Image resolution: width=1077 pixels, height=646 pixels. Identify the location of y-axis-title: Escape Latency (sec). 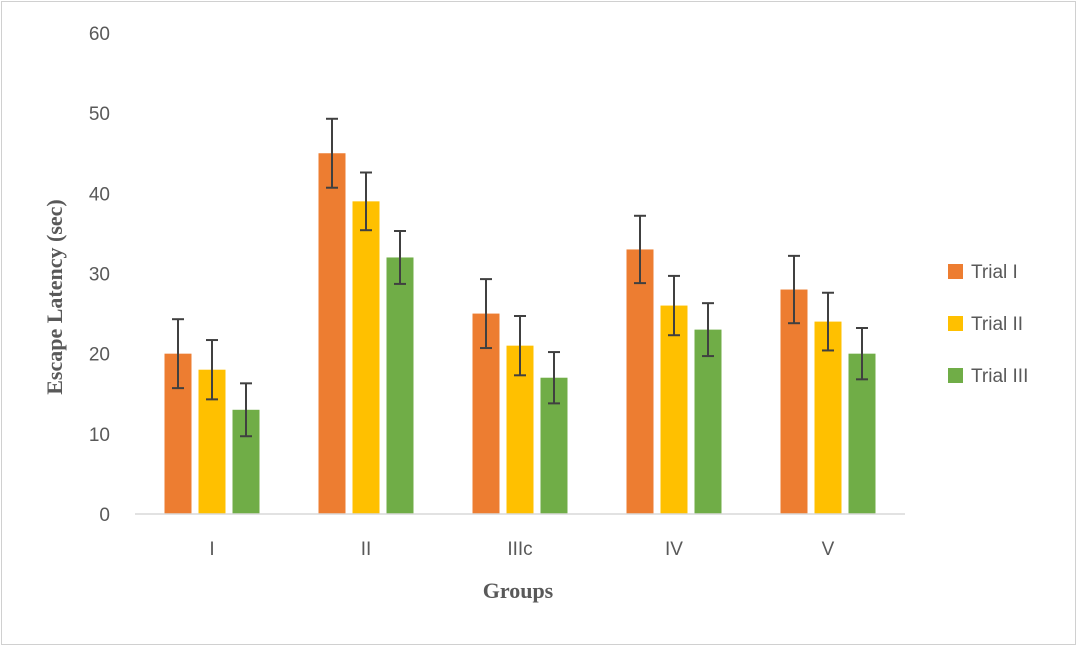
(54, 297).